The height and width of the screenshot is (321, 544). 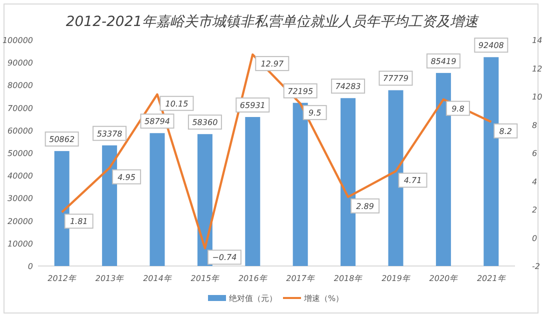 What do you see at coordinates (20, 153) in the screenshot?
I see `y-tick-label: 50000` at bounding box center [20, 153].